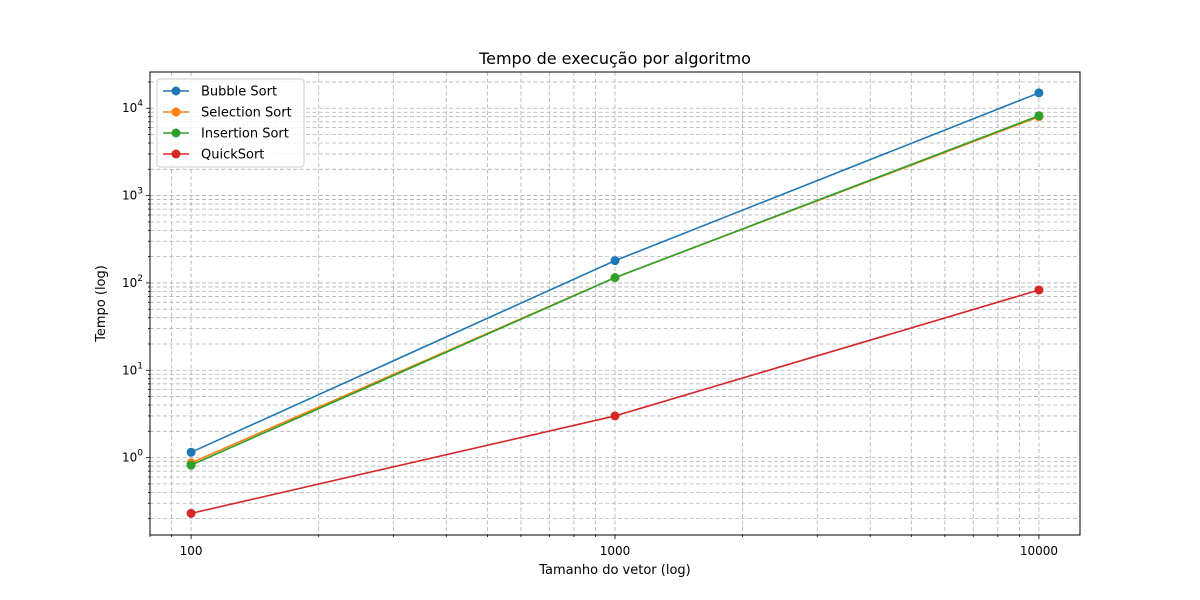 The image size is (1200, 600). I want to click on legend-label-quicksort: QuickSort, so click(232, 155).